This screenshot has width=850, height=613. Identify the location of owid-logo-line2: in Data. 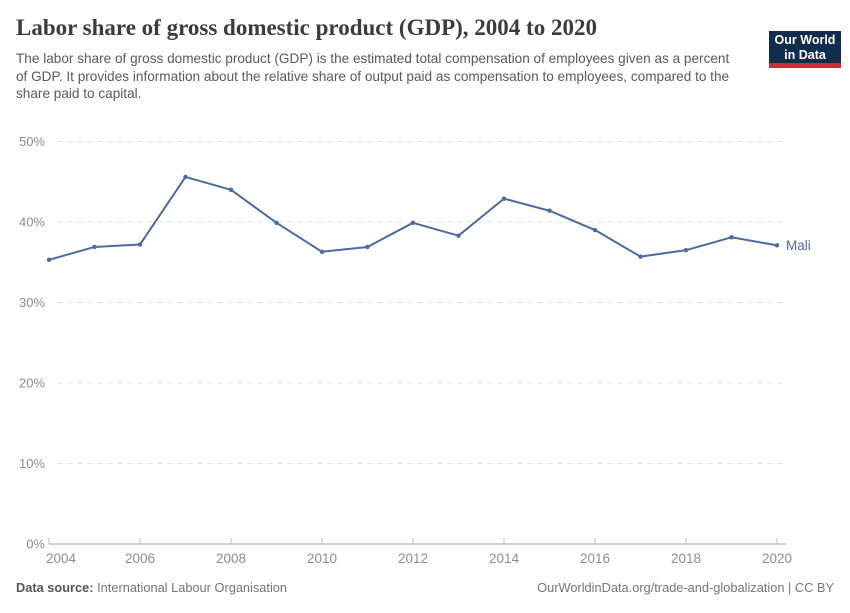
(805, 54).